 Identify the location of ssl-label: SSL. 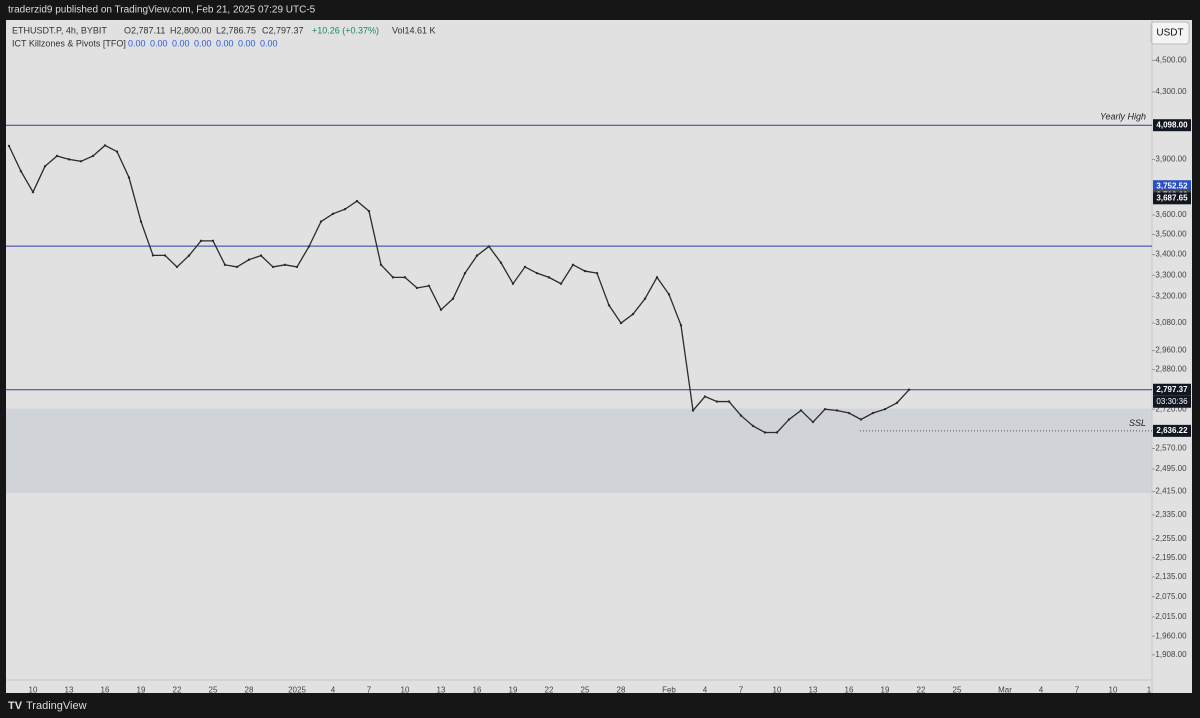
(1137, 423).